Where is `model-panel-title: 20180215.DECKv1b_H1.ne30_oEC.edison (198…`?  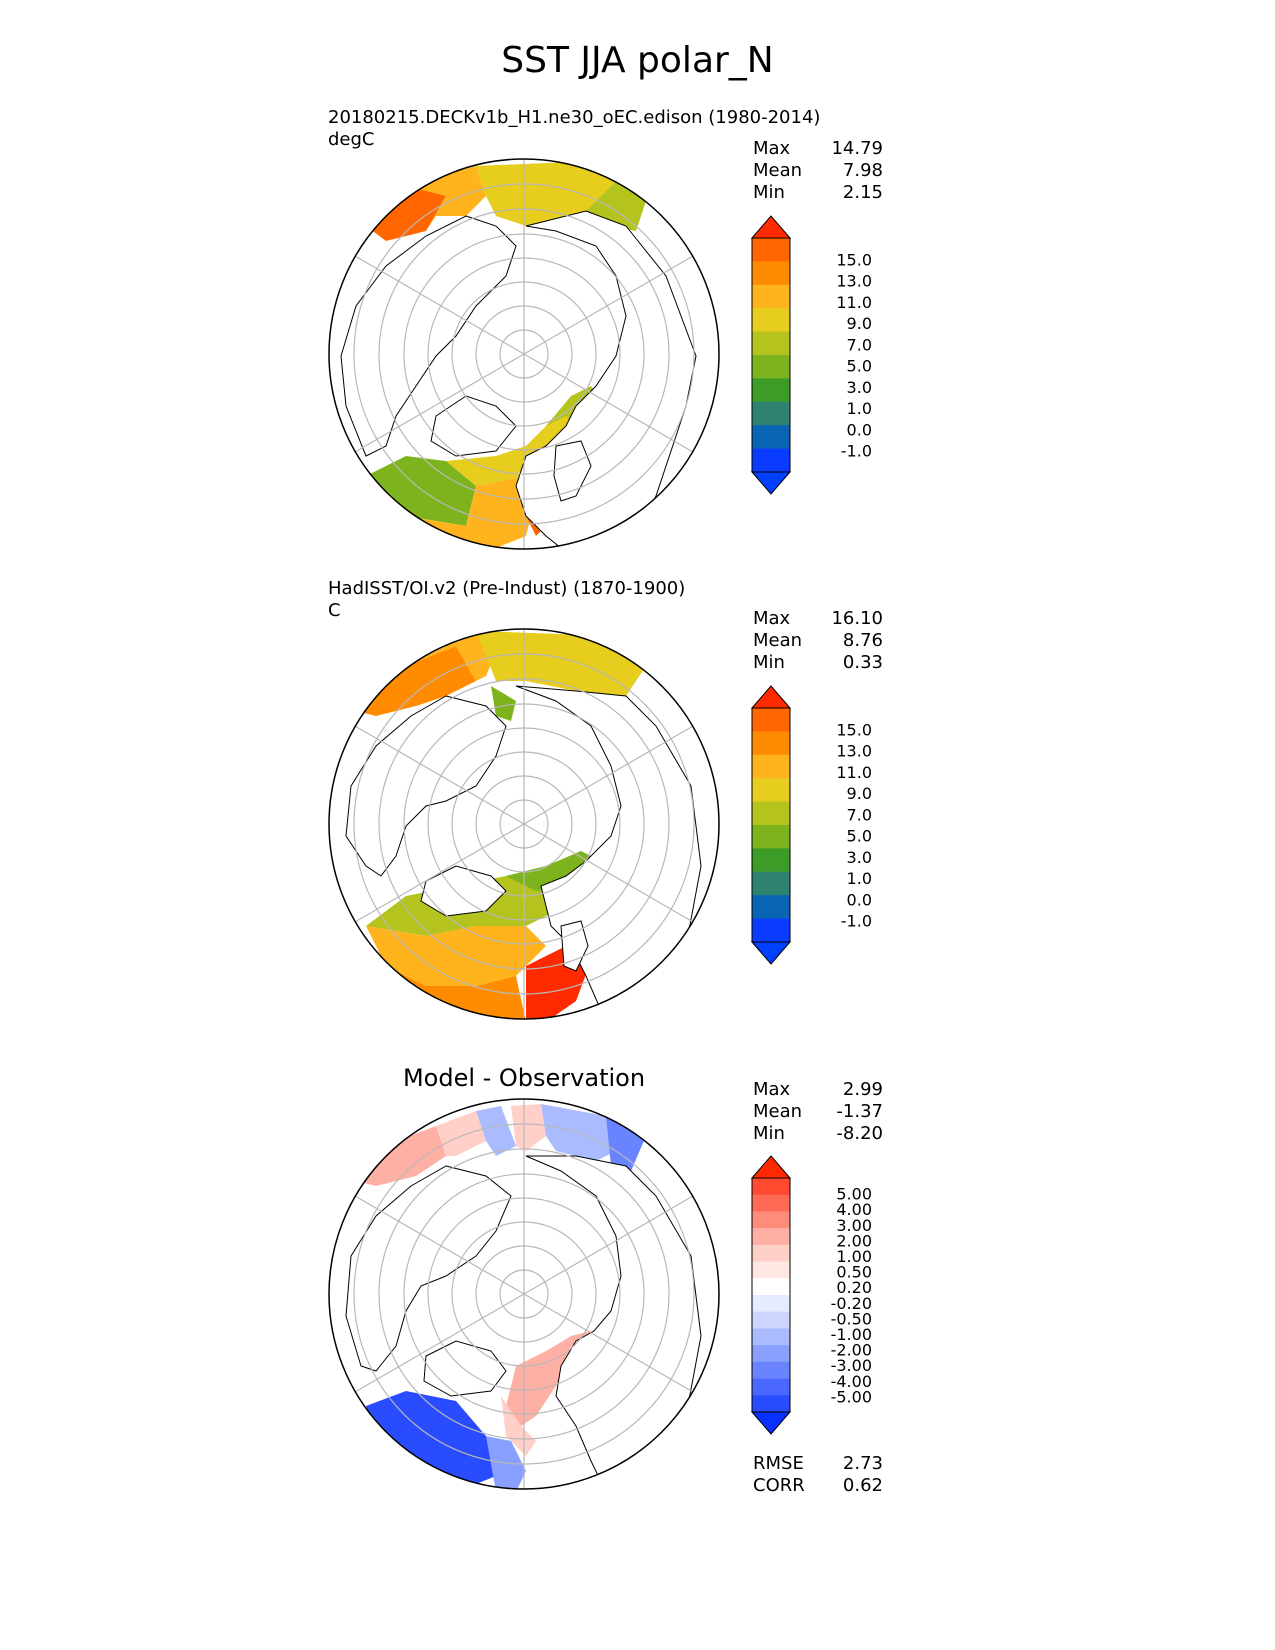 model-panel-title: 20180215.DECKv1b_H1.ne30_oEC.edison (198… is located at coordinates (574, 117).